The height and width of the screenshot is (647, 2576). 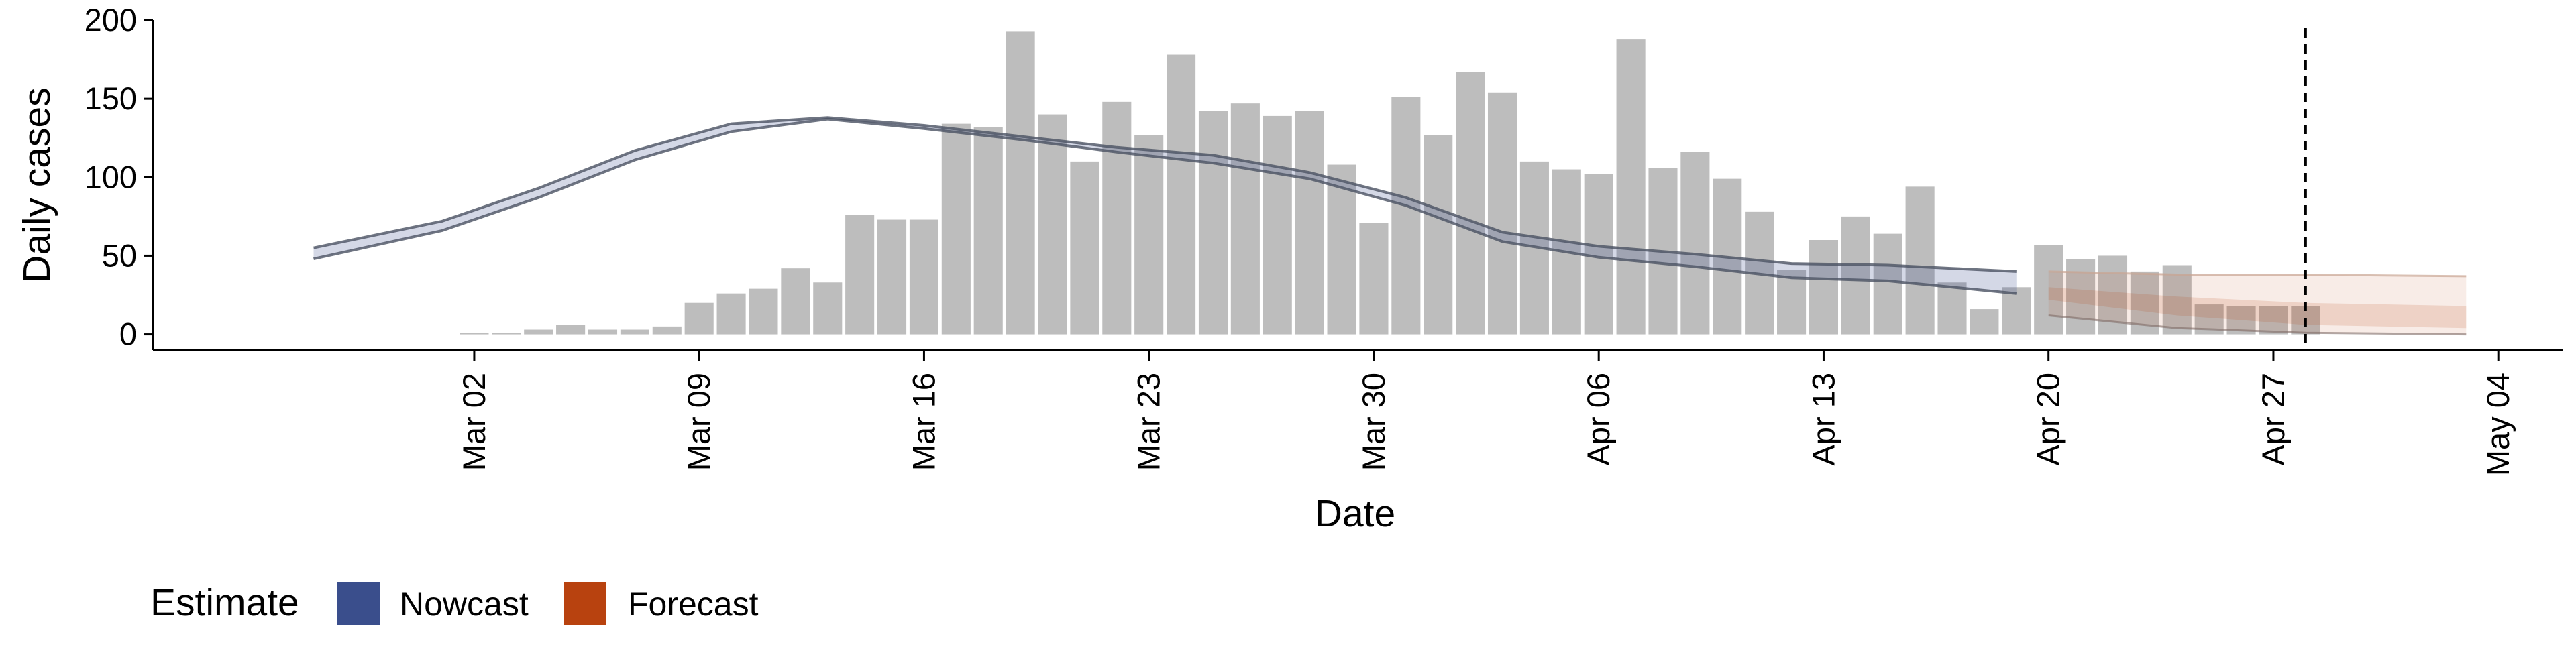 What do you see at coordinates (358, 603) in the screenshot?
I see `legend-swatch-nowcast` at bounding box center [358, 603].